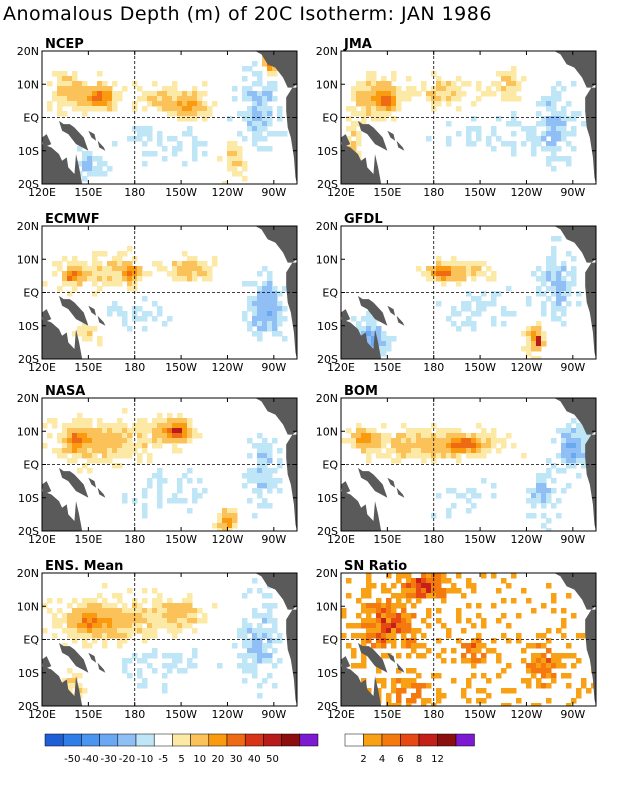 This screenshot has height=800, width=618. Describe the element at coordinates (181, 749) in the screenshot. I see `anomaly-colorbar: -50 -40 -30 -20 -10 -5 5 10 20 30 40 50` at that location.